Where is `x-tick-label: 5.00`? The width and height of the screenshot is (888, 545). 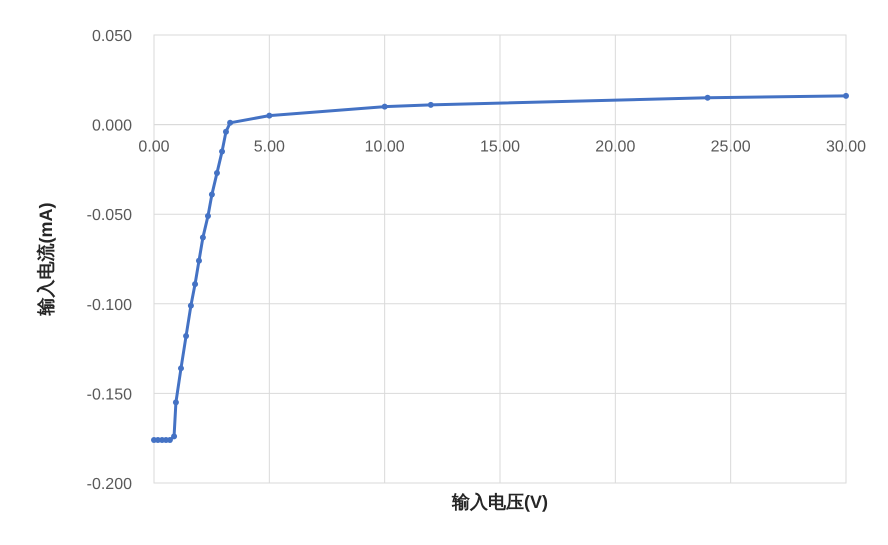 x-tick-label: 5.00 is located at coordinates (270, 147).